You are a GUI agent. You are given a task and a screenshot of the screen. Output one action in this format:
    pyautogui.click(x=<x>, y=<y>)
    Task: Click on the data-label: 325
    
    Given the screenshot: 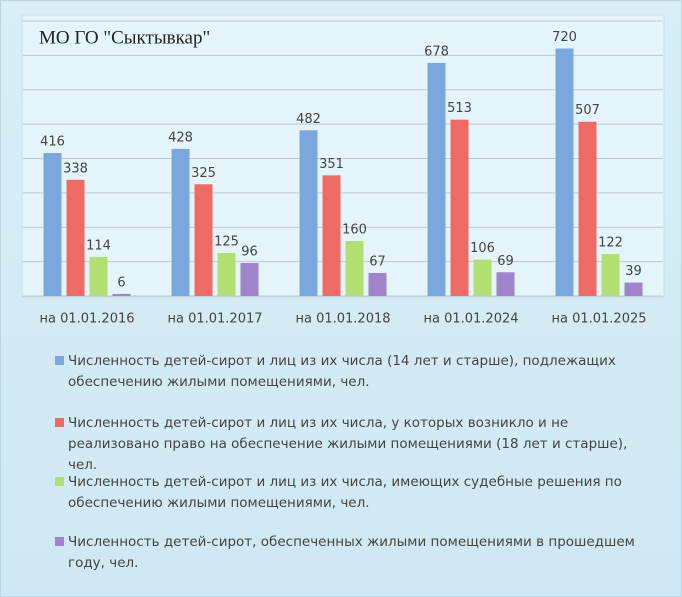 What is the action you would take?
    pyautogui.click(x=203, y=173)
    